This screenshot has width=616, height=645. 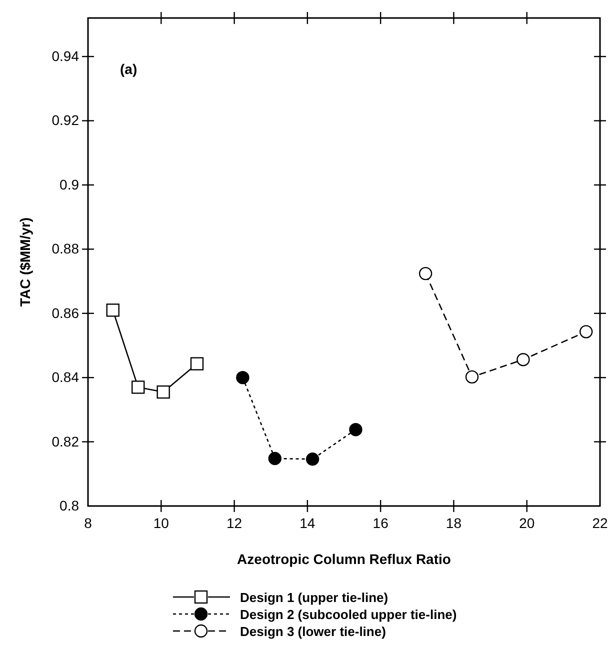 I want to click on legend-label: Design 2 (subcooled upper tie-line), so click(x=348, y=614).